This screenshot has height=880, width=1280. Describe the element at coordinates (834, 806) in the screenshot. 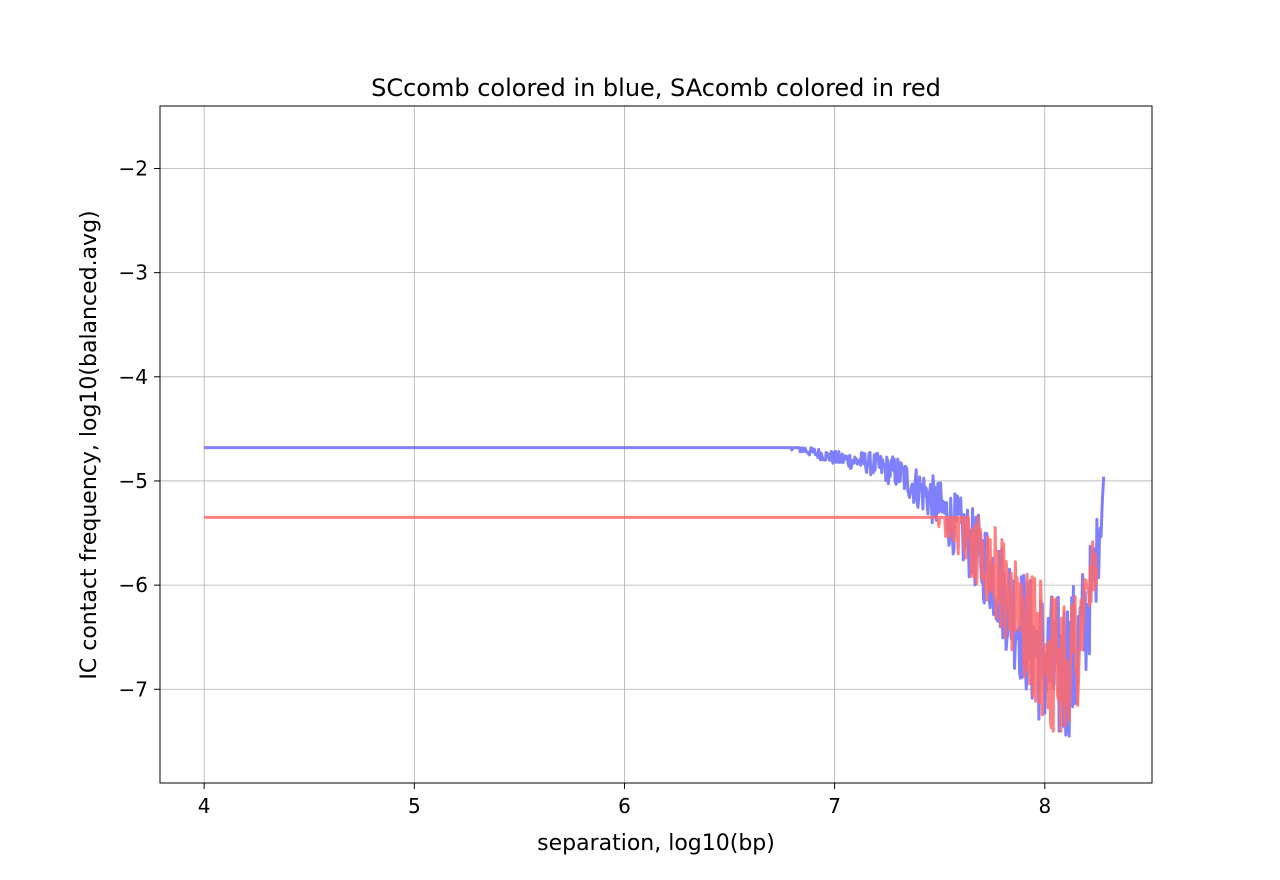

I see `x-tick-label: 7` at that location.